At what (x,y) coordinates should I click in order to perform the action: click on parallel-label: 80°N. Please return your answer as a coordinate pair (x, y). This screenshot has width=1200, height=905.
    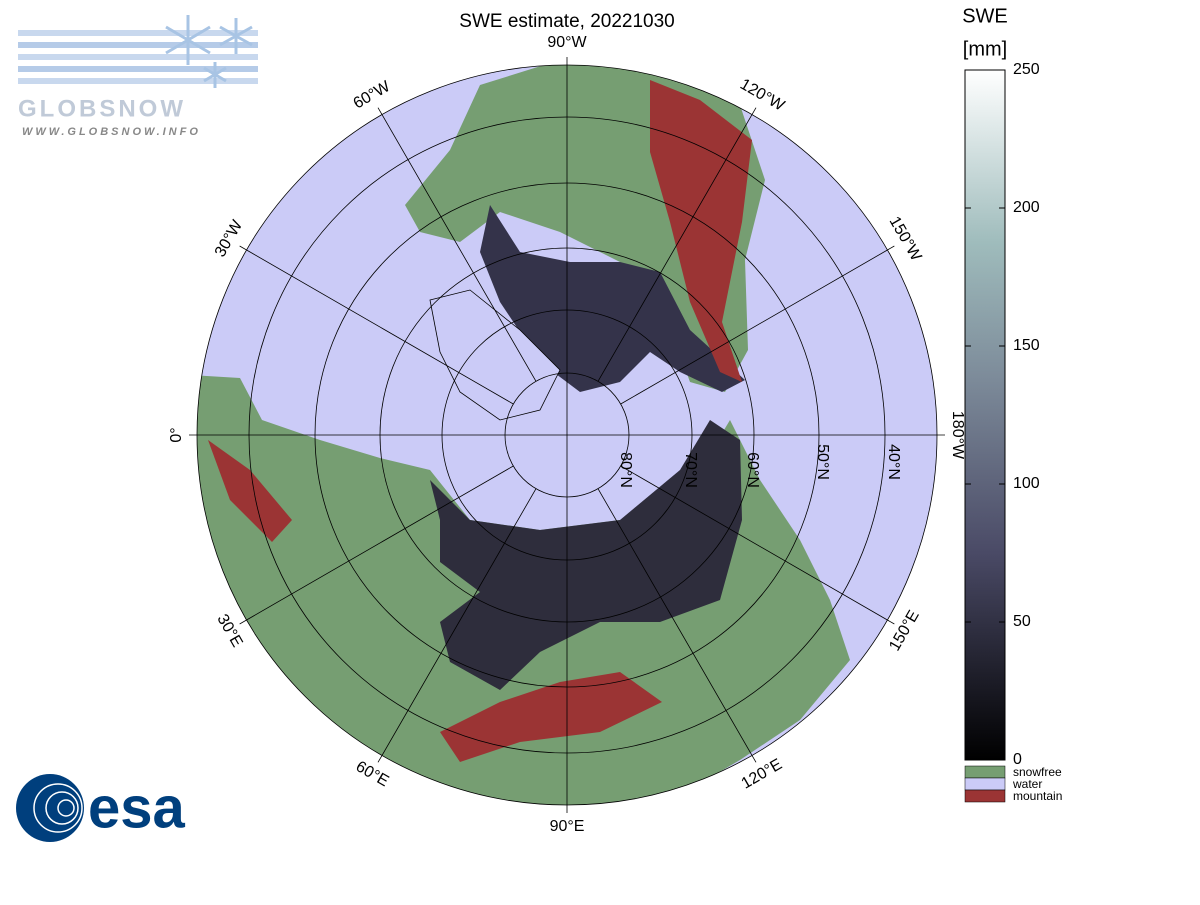
    Looking at the image, I should click on (625, 470).